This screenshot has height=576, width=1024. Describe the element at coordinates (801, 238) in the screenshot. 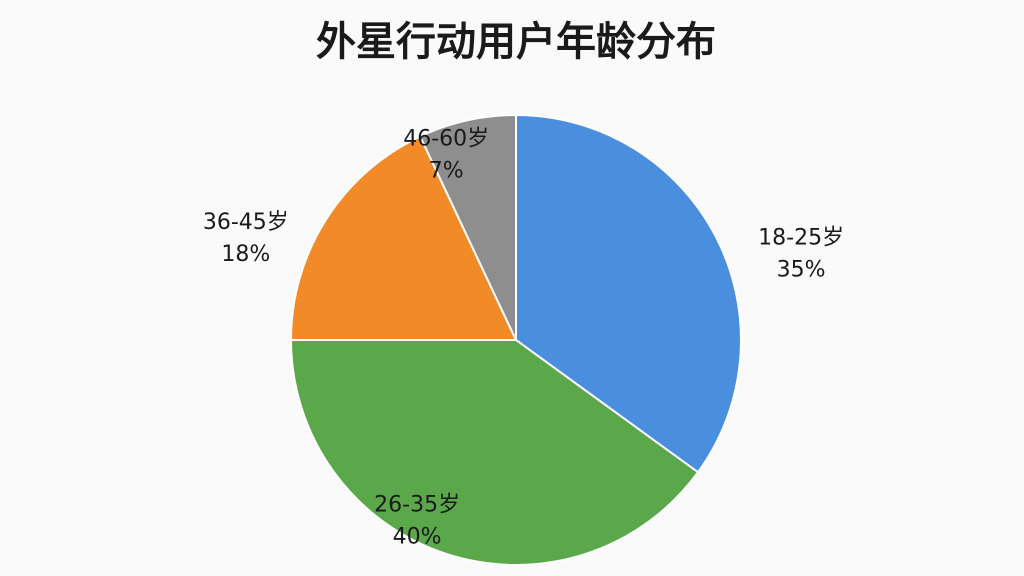

I see `slice-category-label: 18-25岁` at that location.